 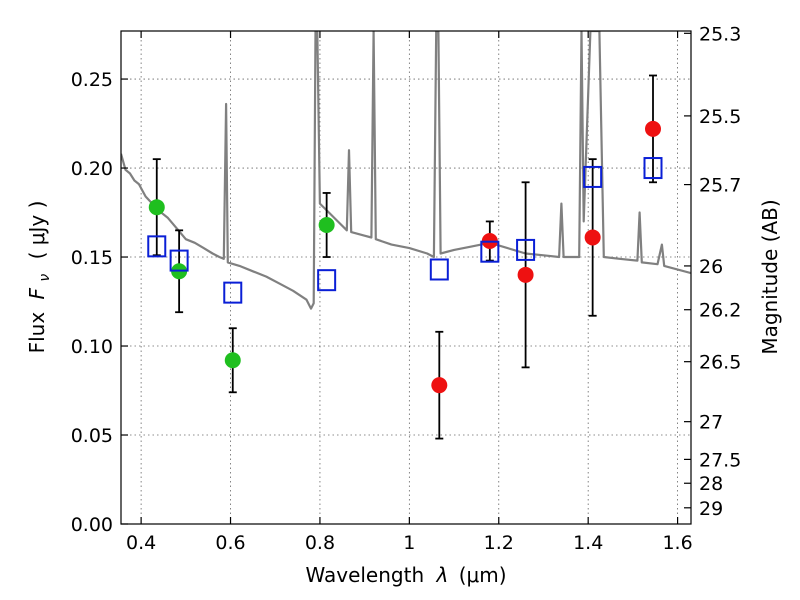 I want to click on y2-tick-label: 27, so click(x=711, y=423).